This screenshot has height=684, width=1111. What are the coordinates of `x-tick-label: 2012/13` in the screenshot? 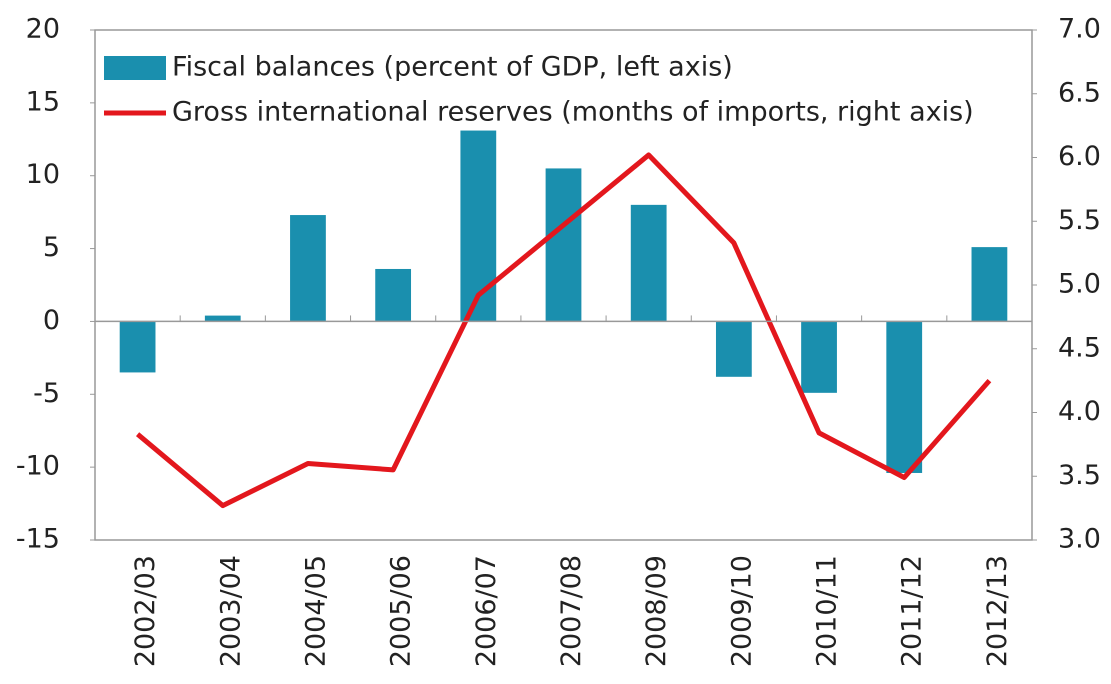 It's located at (997, 611).